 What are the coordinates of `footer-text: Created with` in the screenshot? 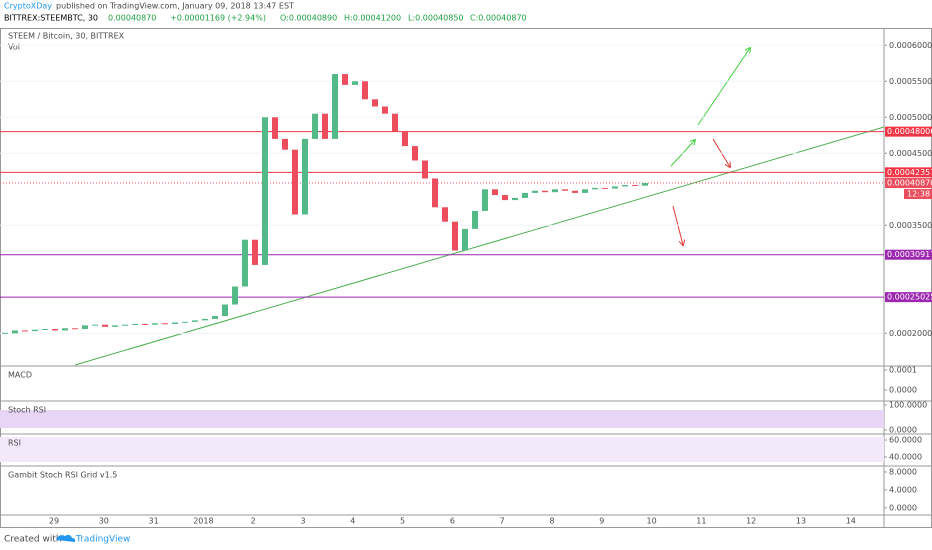 It's located at (33, 540).